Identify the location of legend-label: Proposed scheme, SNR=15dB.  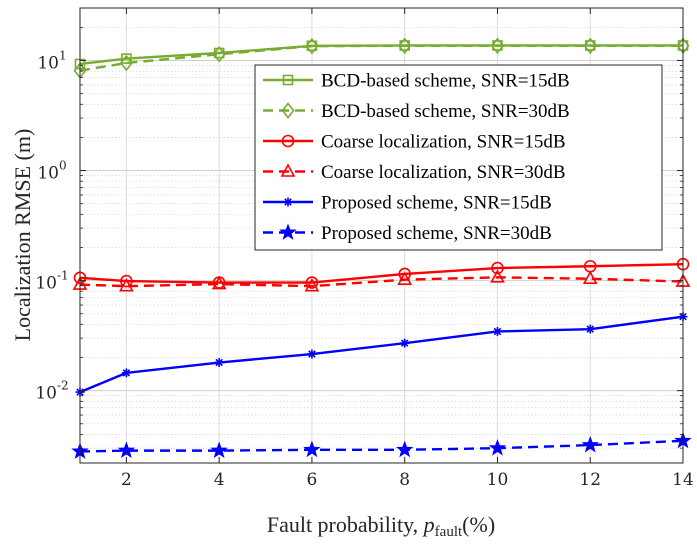
(436, 203).